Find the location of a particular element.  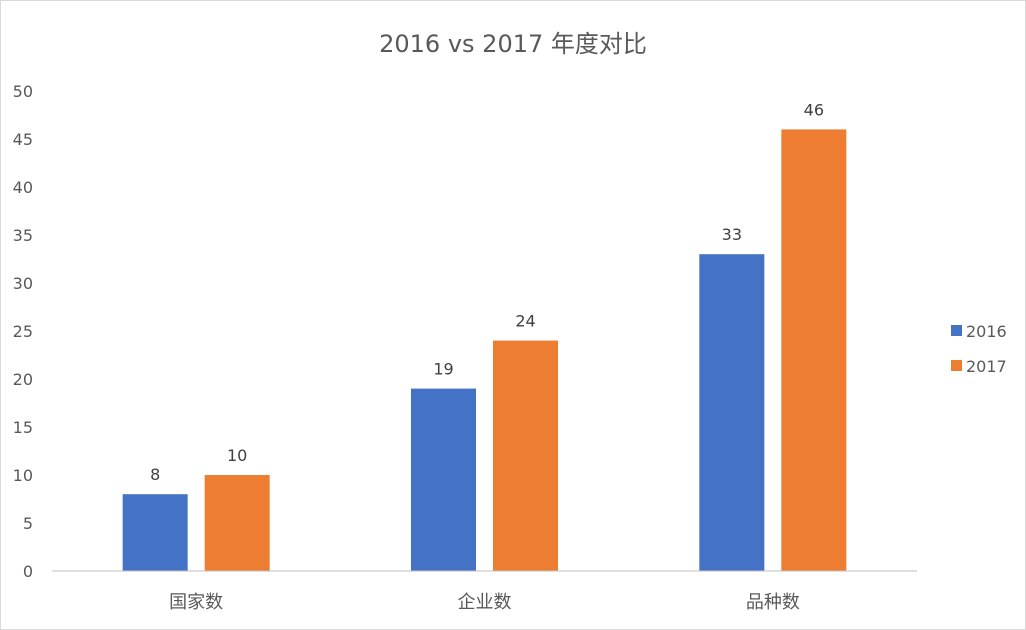

y-tick-label: 20 is located at coordinates (23, 379).